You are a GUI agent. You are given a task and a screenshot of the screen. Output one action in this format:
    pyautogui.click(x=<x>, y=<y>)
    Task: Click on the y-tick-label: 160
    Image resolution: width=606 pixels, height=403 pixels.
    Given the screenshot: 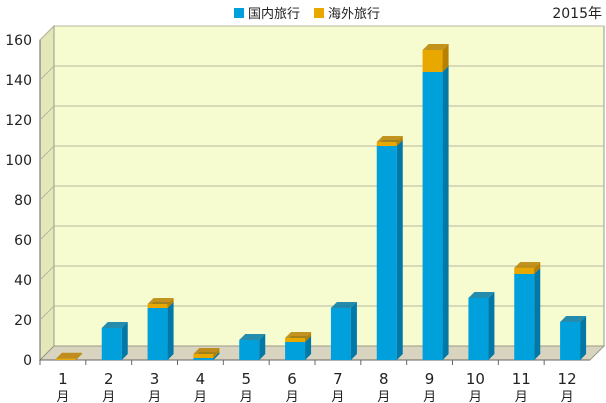 What is the action you would take?
    pyautogui.click(x=18, y=41)
    